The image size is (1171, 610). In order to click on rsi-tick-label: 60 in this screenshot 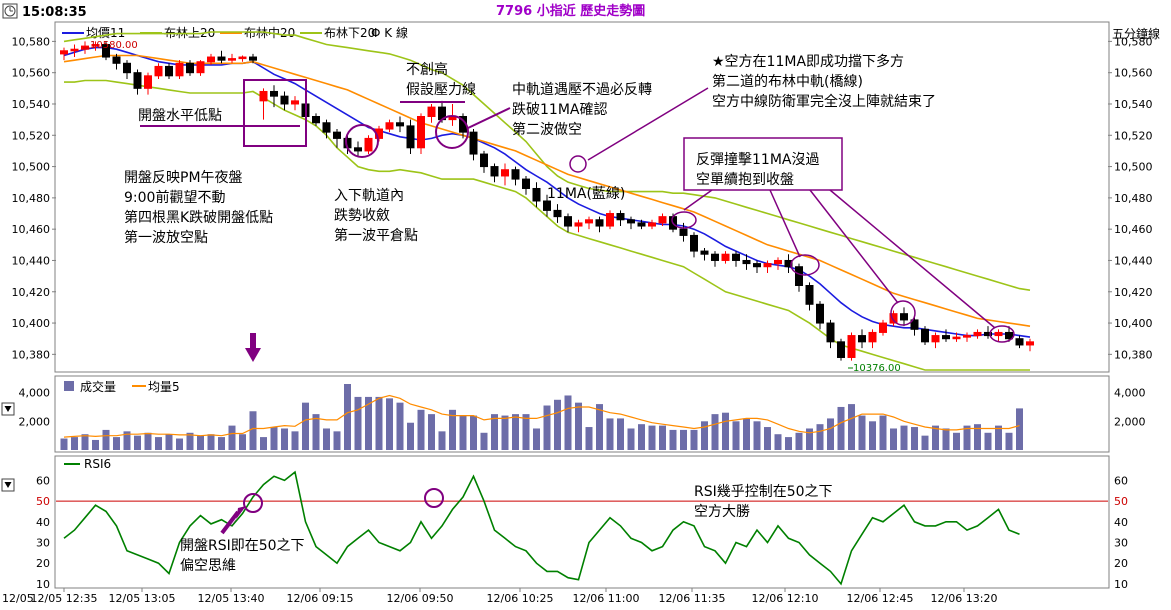, I will do `click(1121, 480)`.